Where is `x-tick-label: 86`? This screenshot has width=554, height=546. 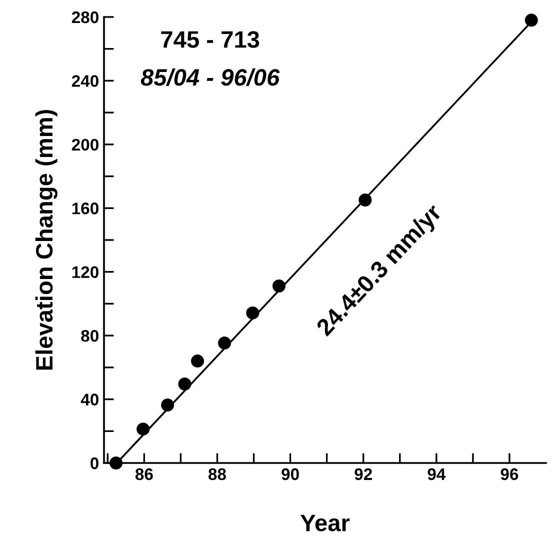
x-tick-label: 86 is located at coordinates (144, 474).